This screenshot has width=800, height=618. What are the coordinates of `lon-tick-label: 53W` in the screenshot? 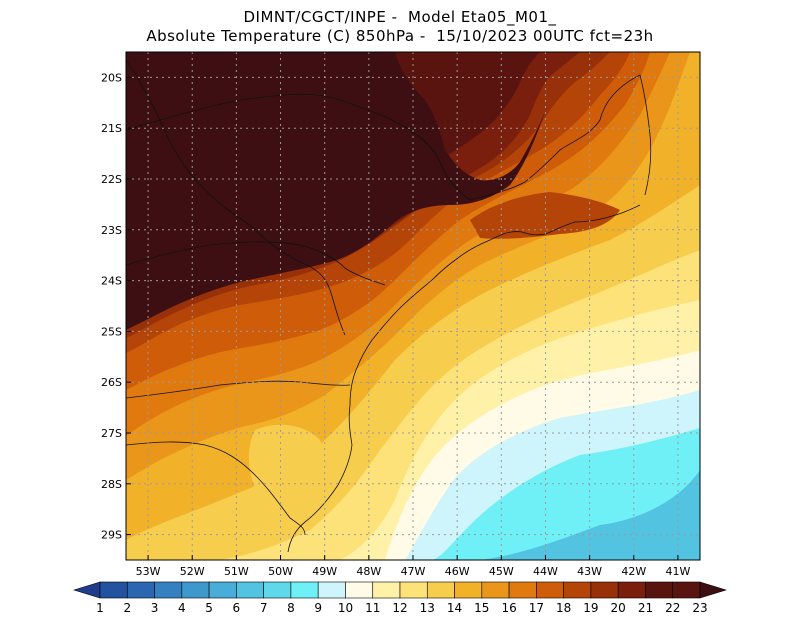 It's located at (148, 571).